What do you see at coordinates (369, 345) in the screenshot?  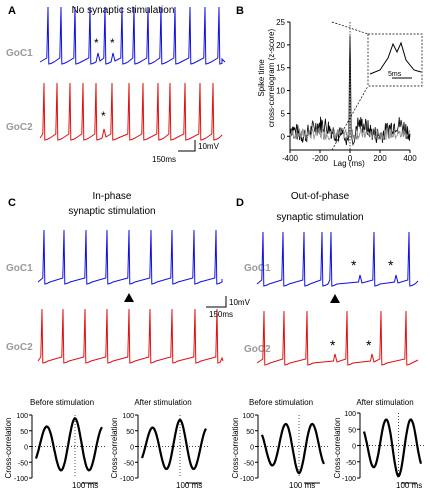 I see `star-d4: *` at bounding box center [369, 345].